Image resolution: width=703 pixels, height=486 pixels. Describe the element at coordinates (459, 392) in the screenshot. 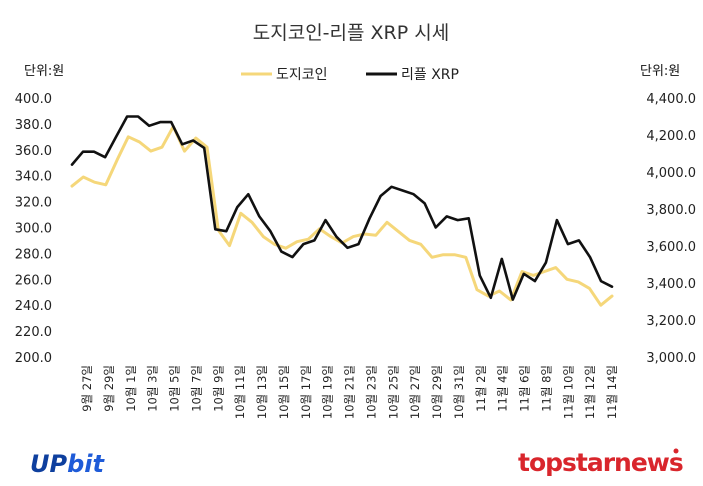

I see `x-tick-label: 10월 31일` at that location.